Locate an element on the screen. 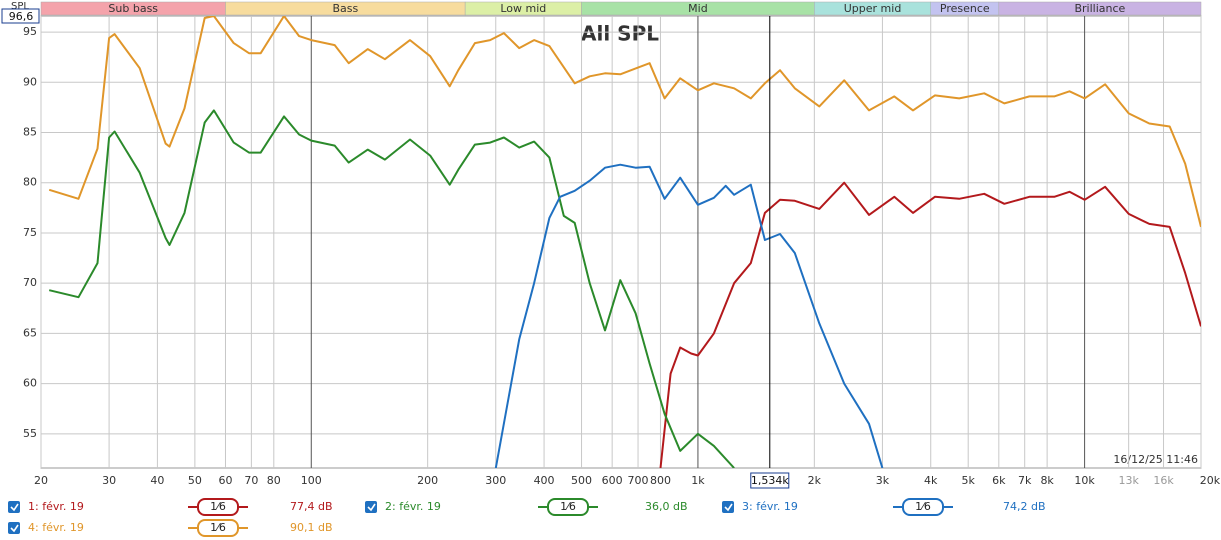 The image size is (1221, 540). band-label: Brilliance is located at coordinates (1099, 8).